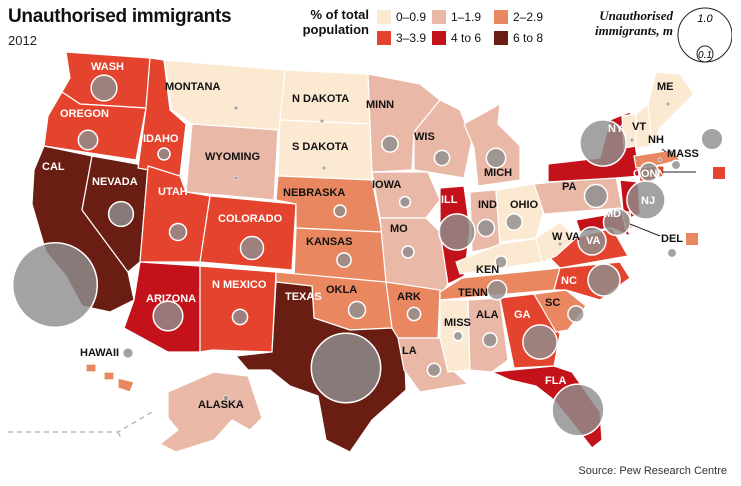 This screenshot has height=486, width=741. Describe the element at coordinates (578, 410) in the screenshot. I see `state-bubble-fla` at that location.